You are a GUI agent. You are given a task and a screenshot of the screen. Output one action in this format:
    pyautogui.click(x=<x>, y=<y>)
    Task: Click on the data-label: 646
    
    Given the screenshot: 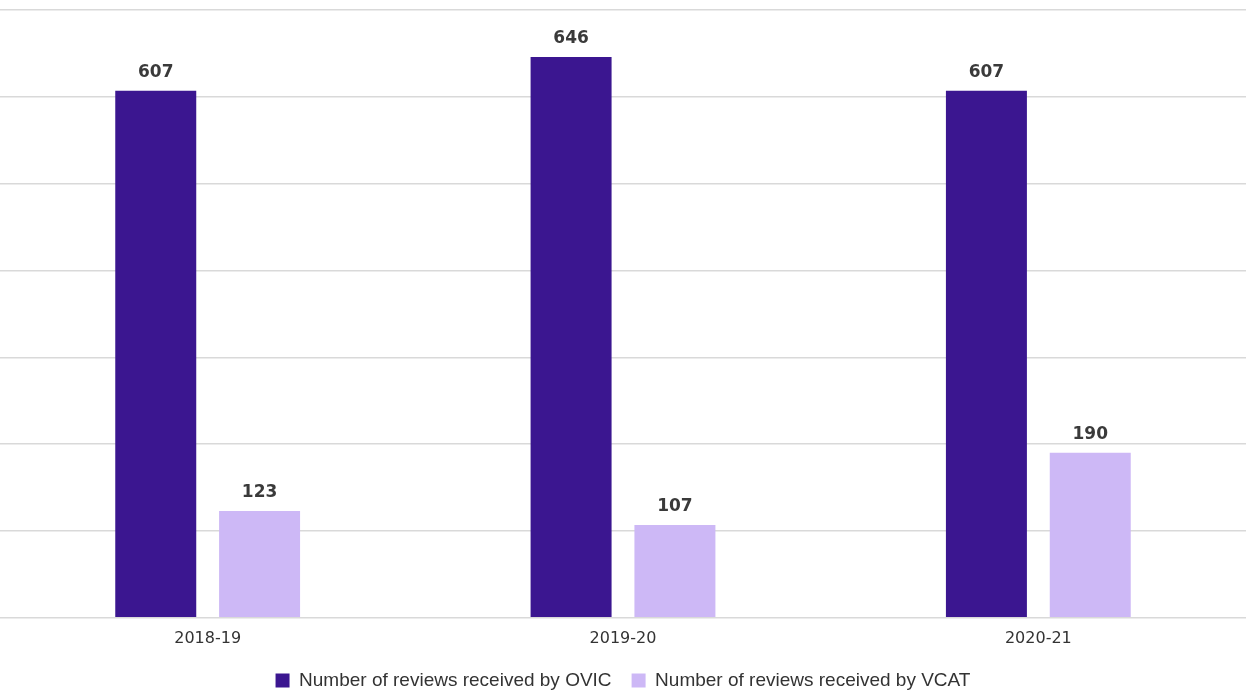 What is the action you would take?
    pyautogui.click(x=571, y=36)
    